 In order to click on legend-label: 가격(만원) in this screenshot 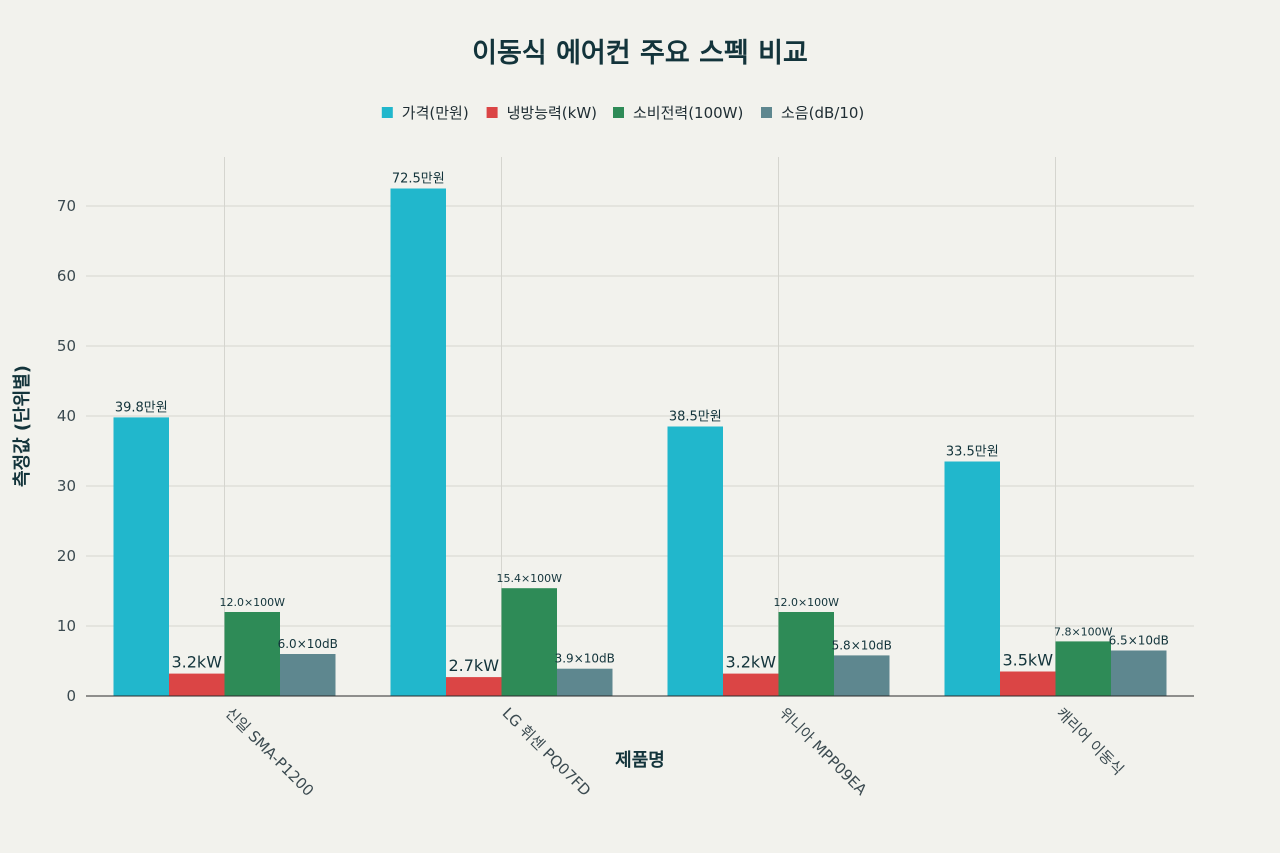, I will do `click(435, 113)`.